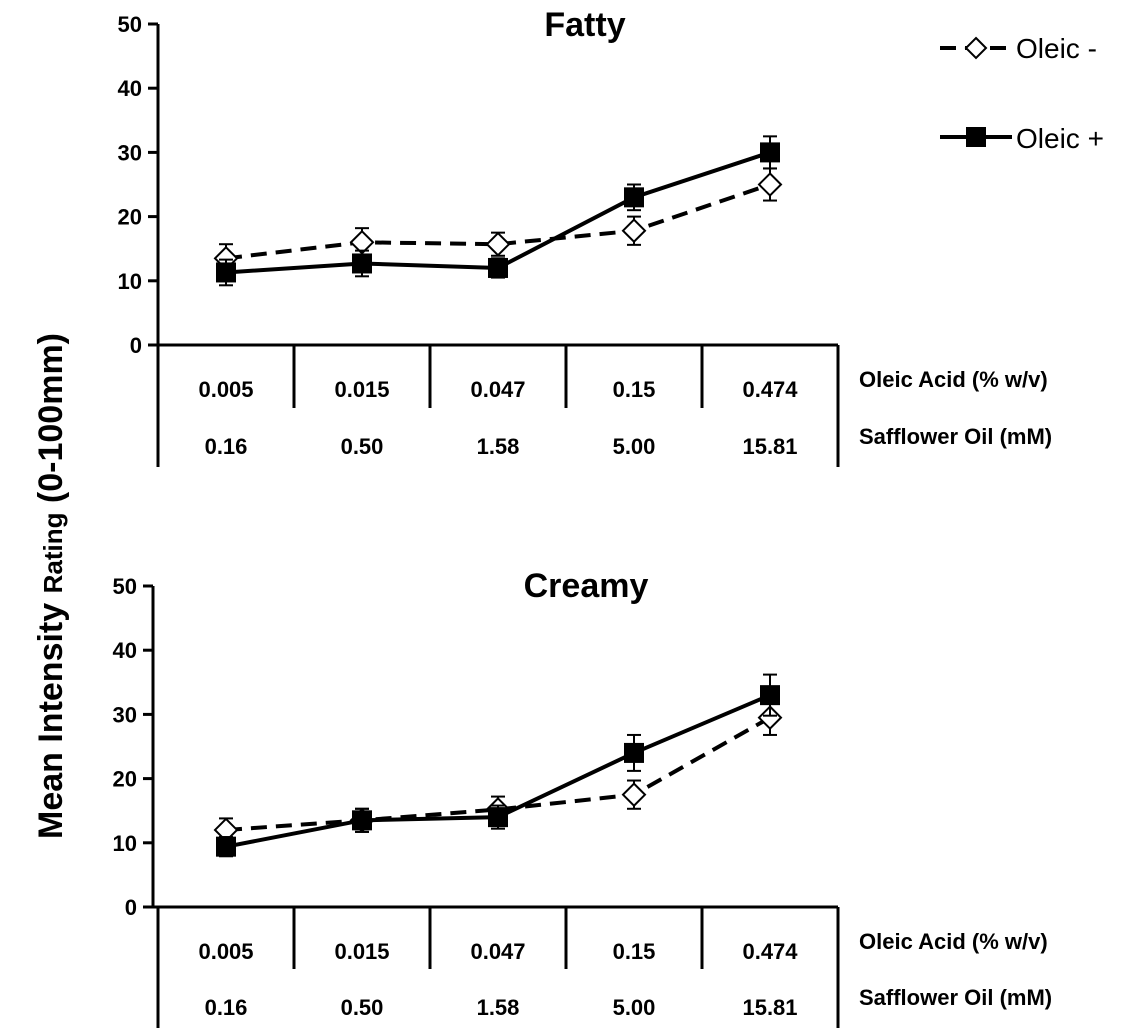 The image size is (1122, 1028). What do you see at coordinates (976, 137) in the screenshot?
I see `legend-marker-oleic-plus` at bounding box center [976, 137].